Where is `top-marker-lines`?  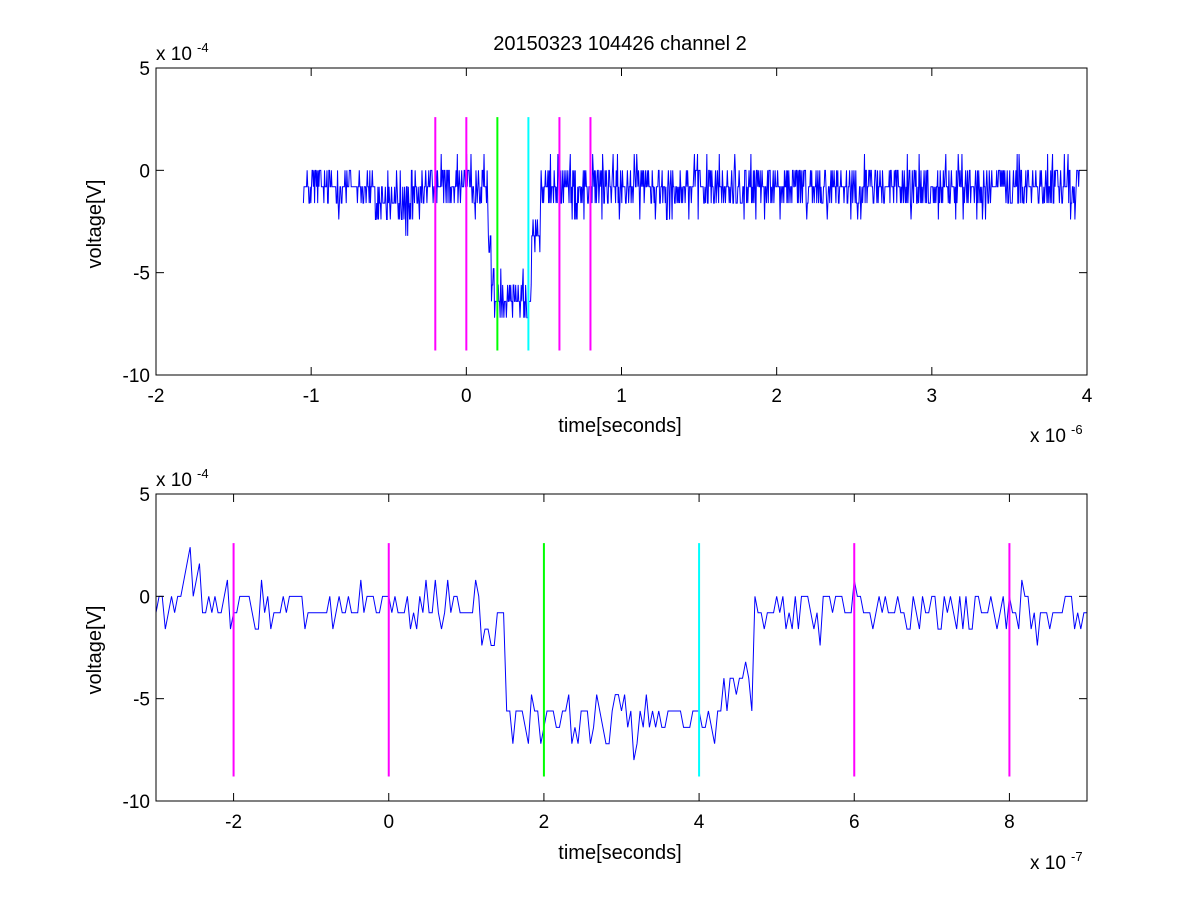
top-marker-lines is located at coordinates (513, 234).